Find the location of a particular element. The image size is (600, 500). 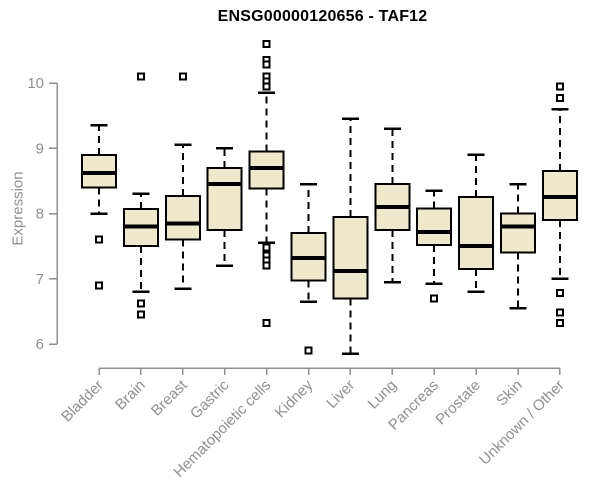

x-category-label-brain: Brain is located at coordinates (130, 395).